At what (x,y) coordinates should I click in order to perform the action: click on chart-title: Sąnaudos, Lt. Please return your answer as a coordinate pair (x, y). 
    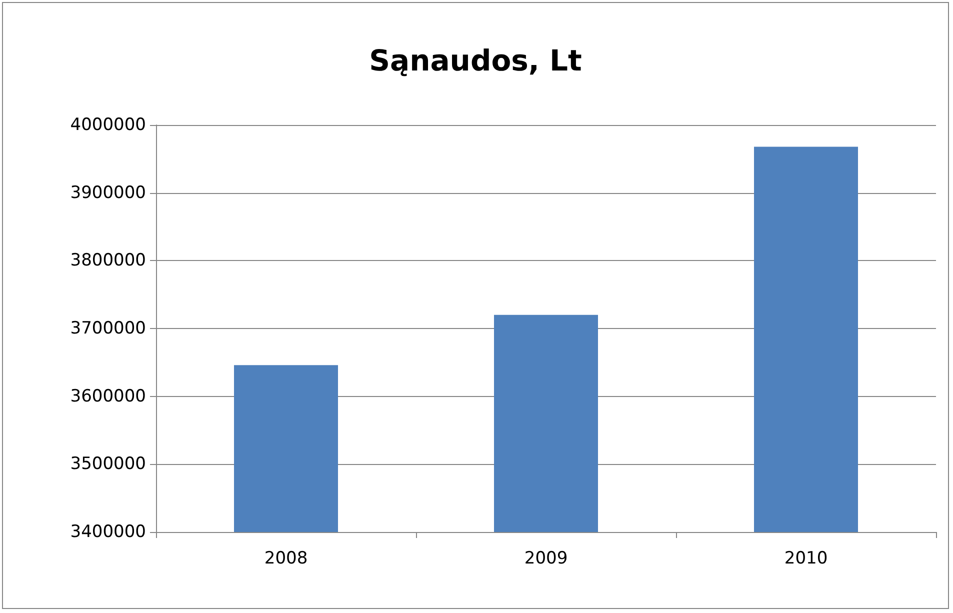
    Looking at the image, I should click on (475, 61).